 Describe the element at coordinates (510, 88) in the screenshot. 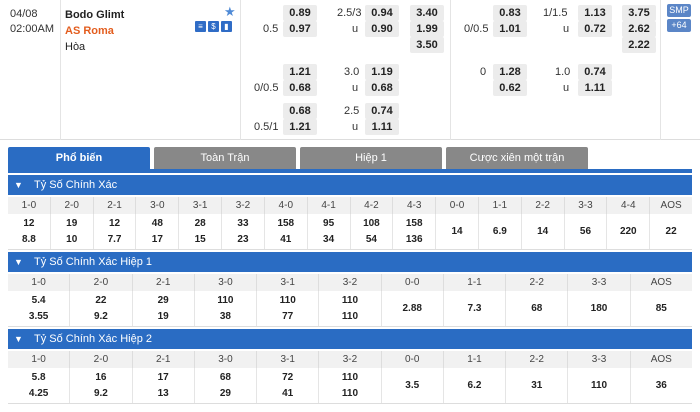

I see `h1-odds-hdp-away: 0.62` at that location.